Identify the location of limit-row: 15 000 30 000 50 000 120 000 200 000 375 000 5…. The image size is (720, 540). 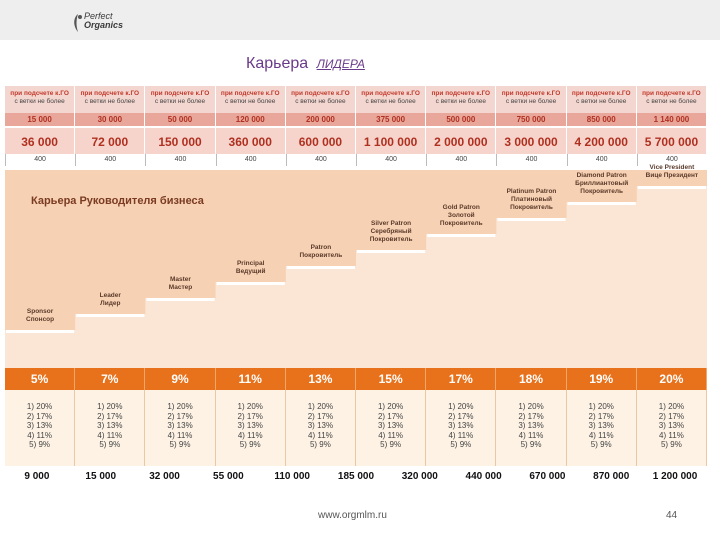
(356, 119).